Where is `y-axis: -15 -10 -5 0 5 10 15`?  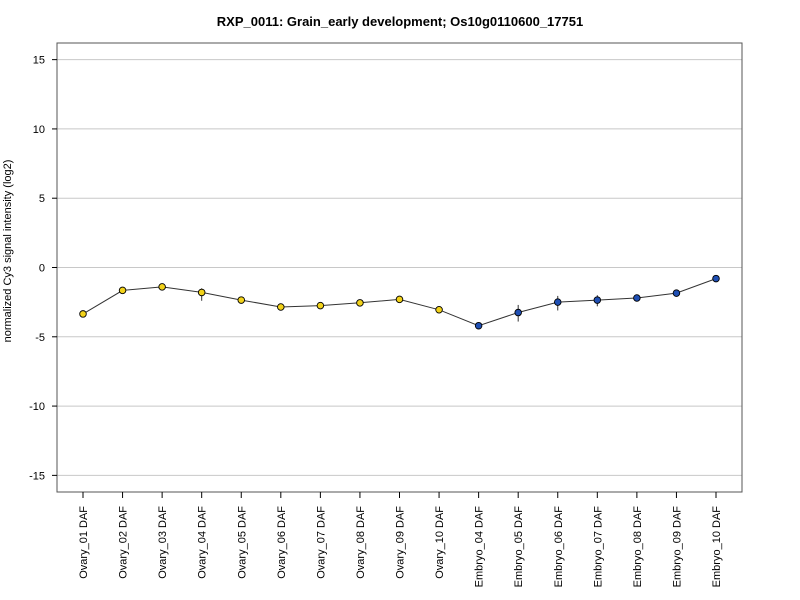
y-axis: -15 -10 -5 0 5 10 15 is located at coordinates (43, 268).